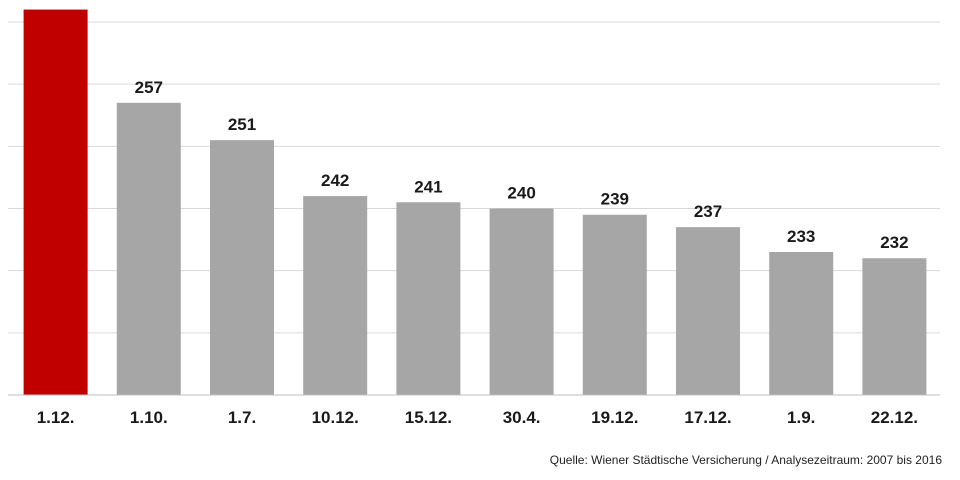 Image resolution: width=960 pixels, height=480 pixels. I want to click on bar-17.12., so click(708, 311).